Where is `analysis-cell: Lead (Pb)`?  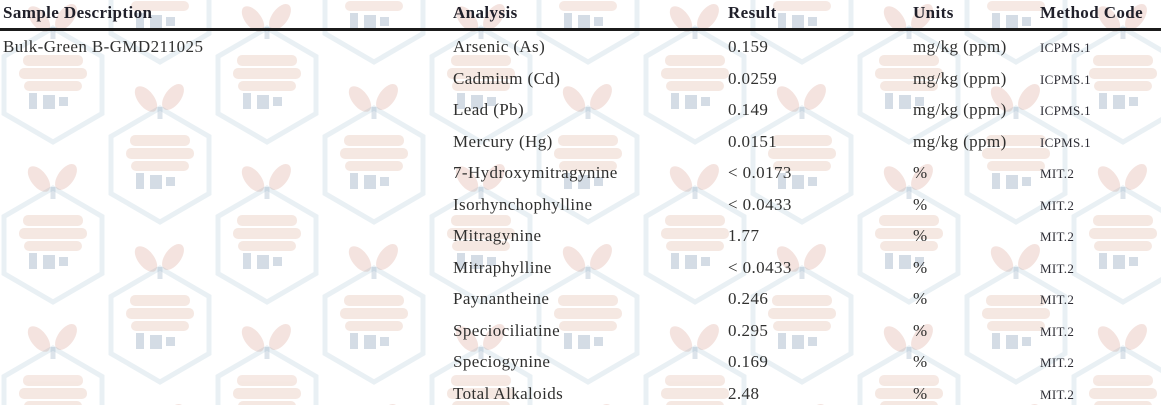
analysis-cell: Lead (Pb) is located at coordinates (590, 110).